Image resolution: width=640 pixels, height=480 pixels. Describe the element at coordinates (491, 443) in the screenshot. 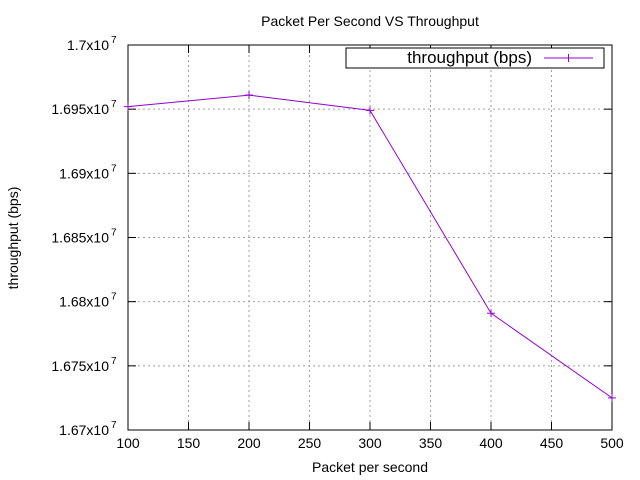

I see `x-tick-label: 400` at that location.